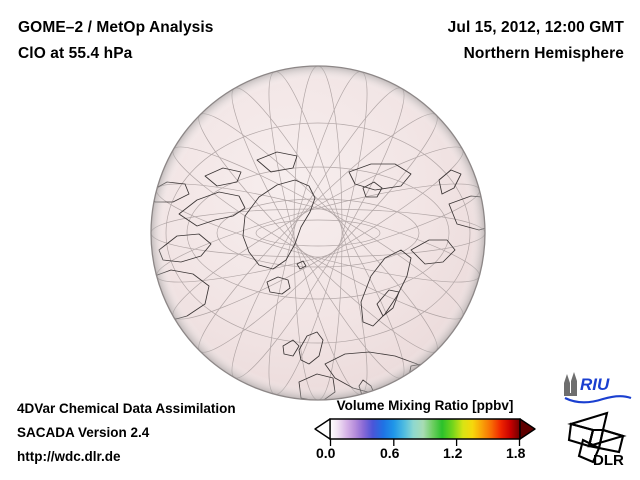 The height and width of the screenshot is (480, 640). I want to click on colorbar-left-arrow, so click(322, 429).